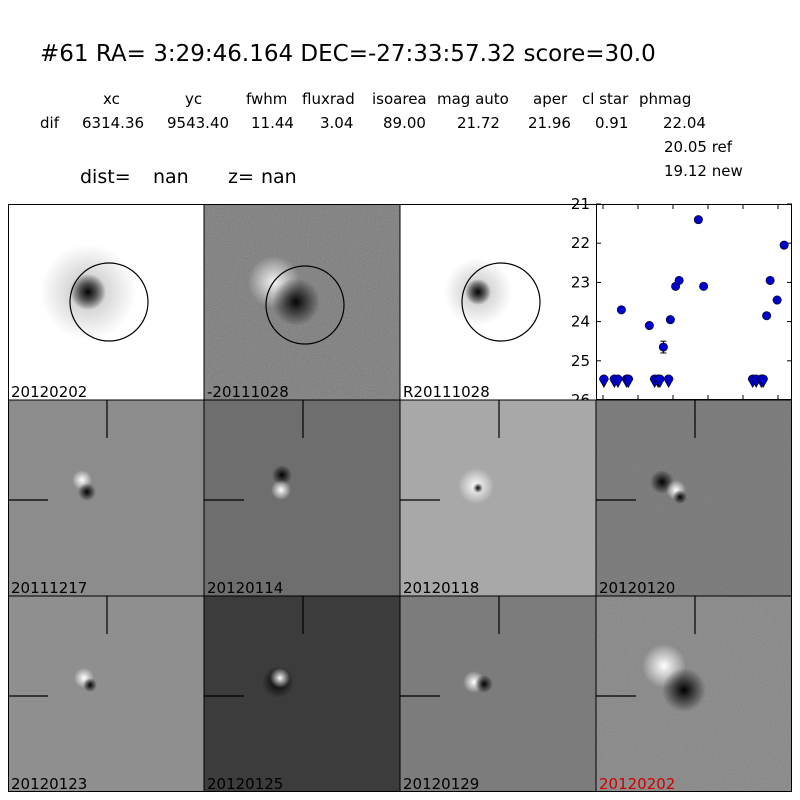 The image size is (800, 800). Describe the element at coordinates (106, 694) in the screenshot. I see `cutout-epoch-image: 20120123` at that location.